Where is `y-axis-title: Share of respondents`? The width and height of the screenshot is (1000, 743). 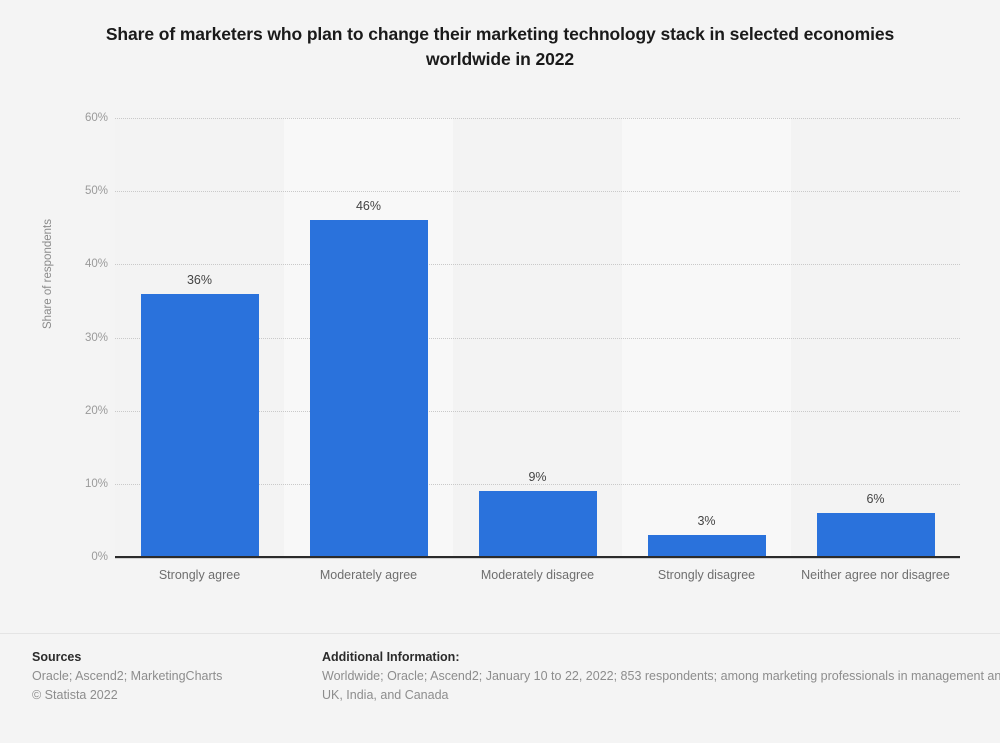
y-axis-title: Share of respondents is located at coordinates (48, 274).